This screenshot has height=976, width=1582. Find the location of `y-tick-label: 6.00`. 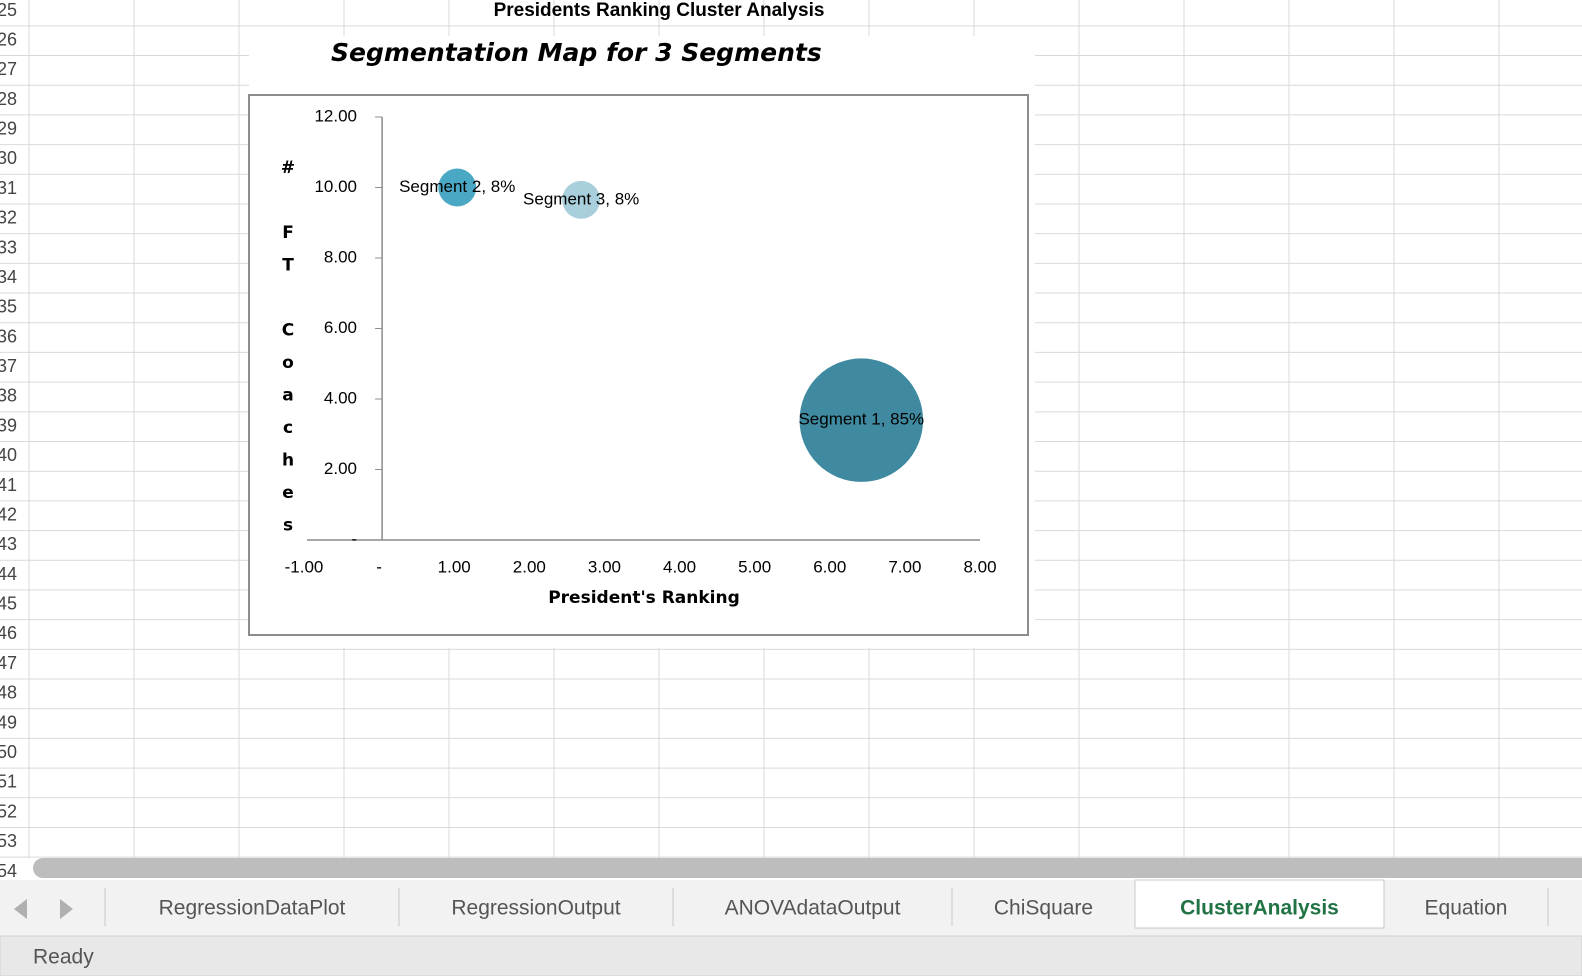

y-tick-label: 6.00 is located at coordinates (340, 327).